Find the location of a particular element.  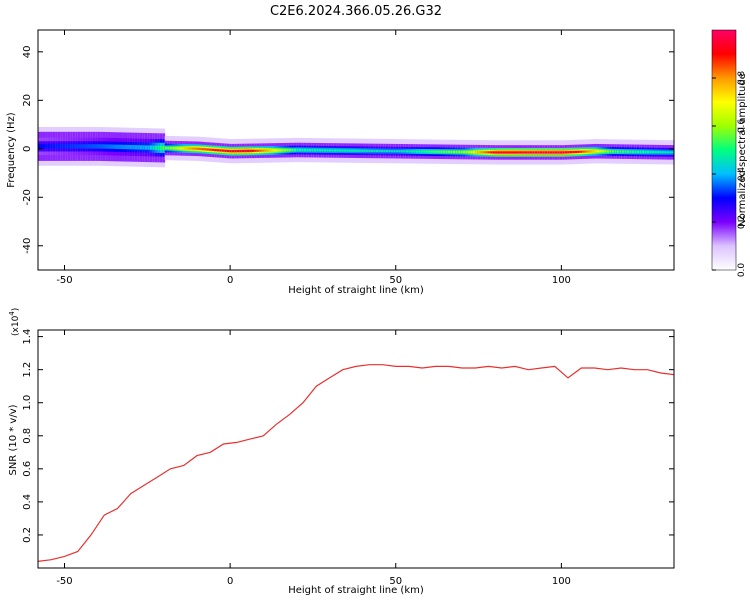

colorbar-tick-label: 0.8 is located at coordinates (742, 78).